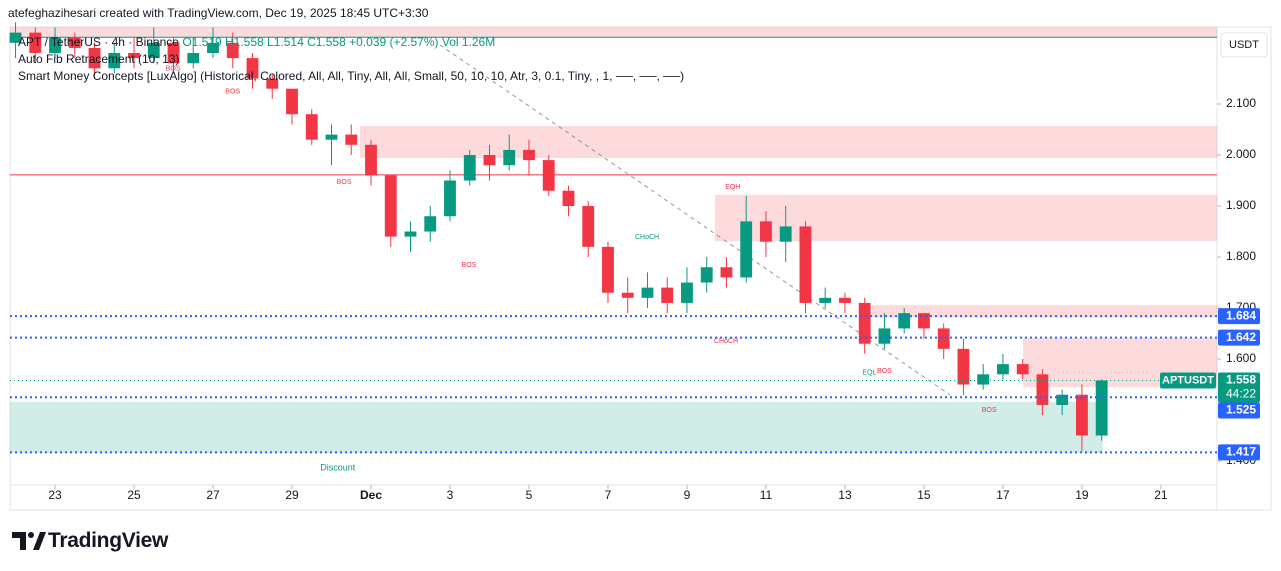  What do you see at coordinates (1241, 256) in the screenshot?
I see `y-tick-label: 1.800` at bounding box center [1241, 256].